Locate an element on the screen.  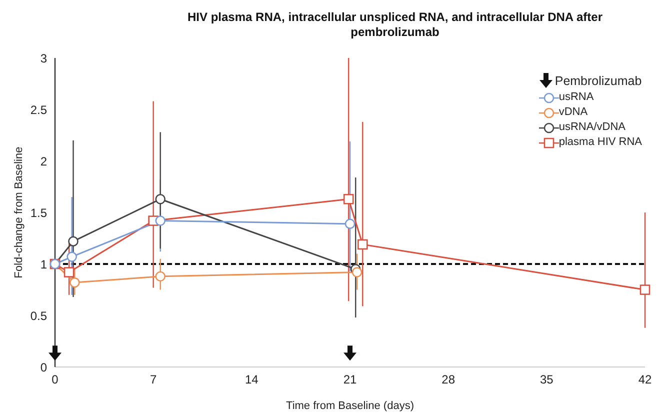
x-tick-label: 0 is located at coordinates (55, 379).